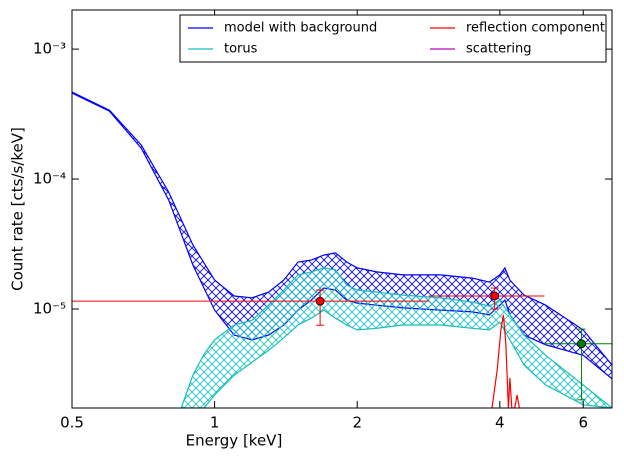 This screenshot has width=624, height=459. What do you see at coordinates (583, 423) in the screenshot?
I see `x-tick-label: 6` at bounding box center [583, 423].